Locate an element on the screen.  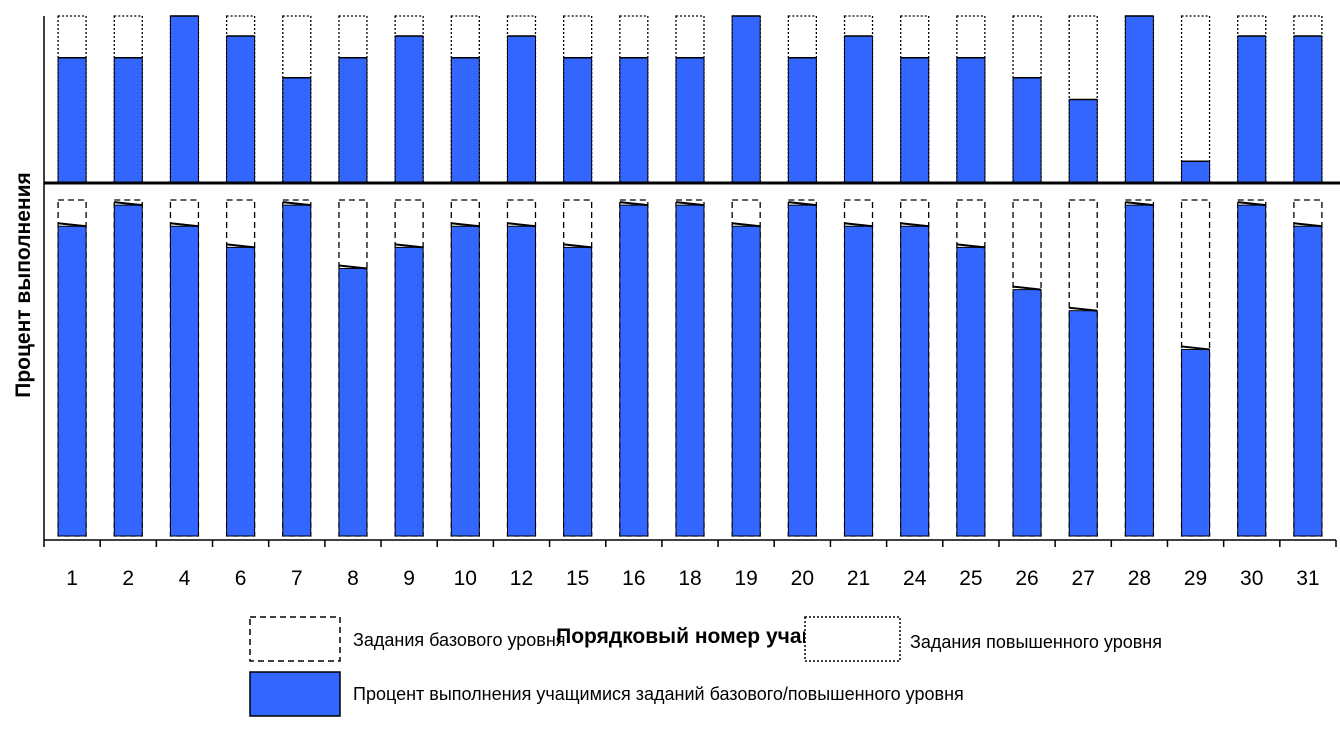
x-tick-label-9: 9 is located at coordinates (409, 578).